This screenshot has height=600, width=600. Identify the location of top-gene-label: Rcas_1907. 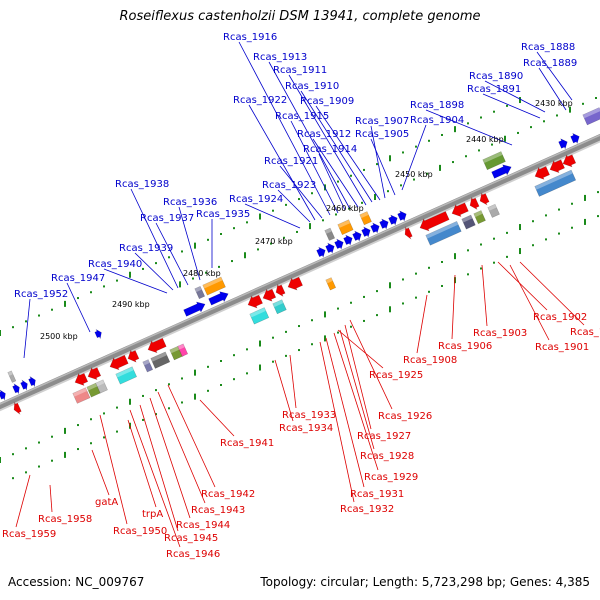
(382, 121).